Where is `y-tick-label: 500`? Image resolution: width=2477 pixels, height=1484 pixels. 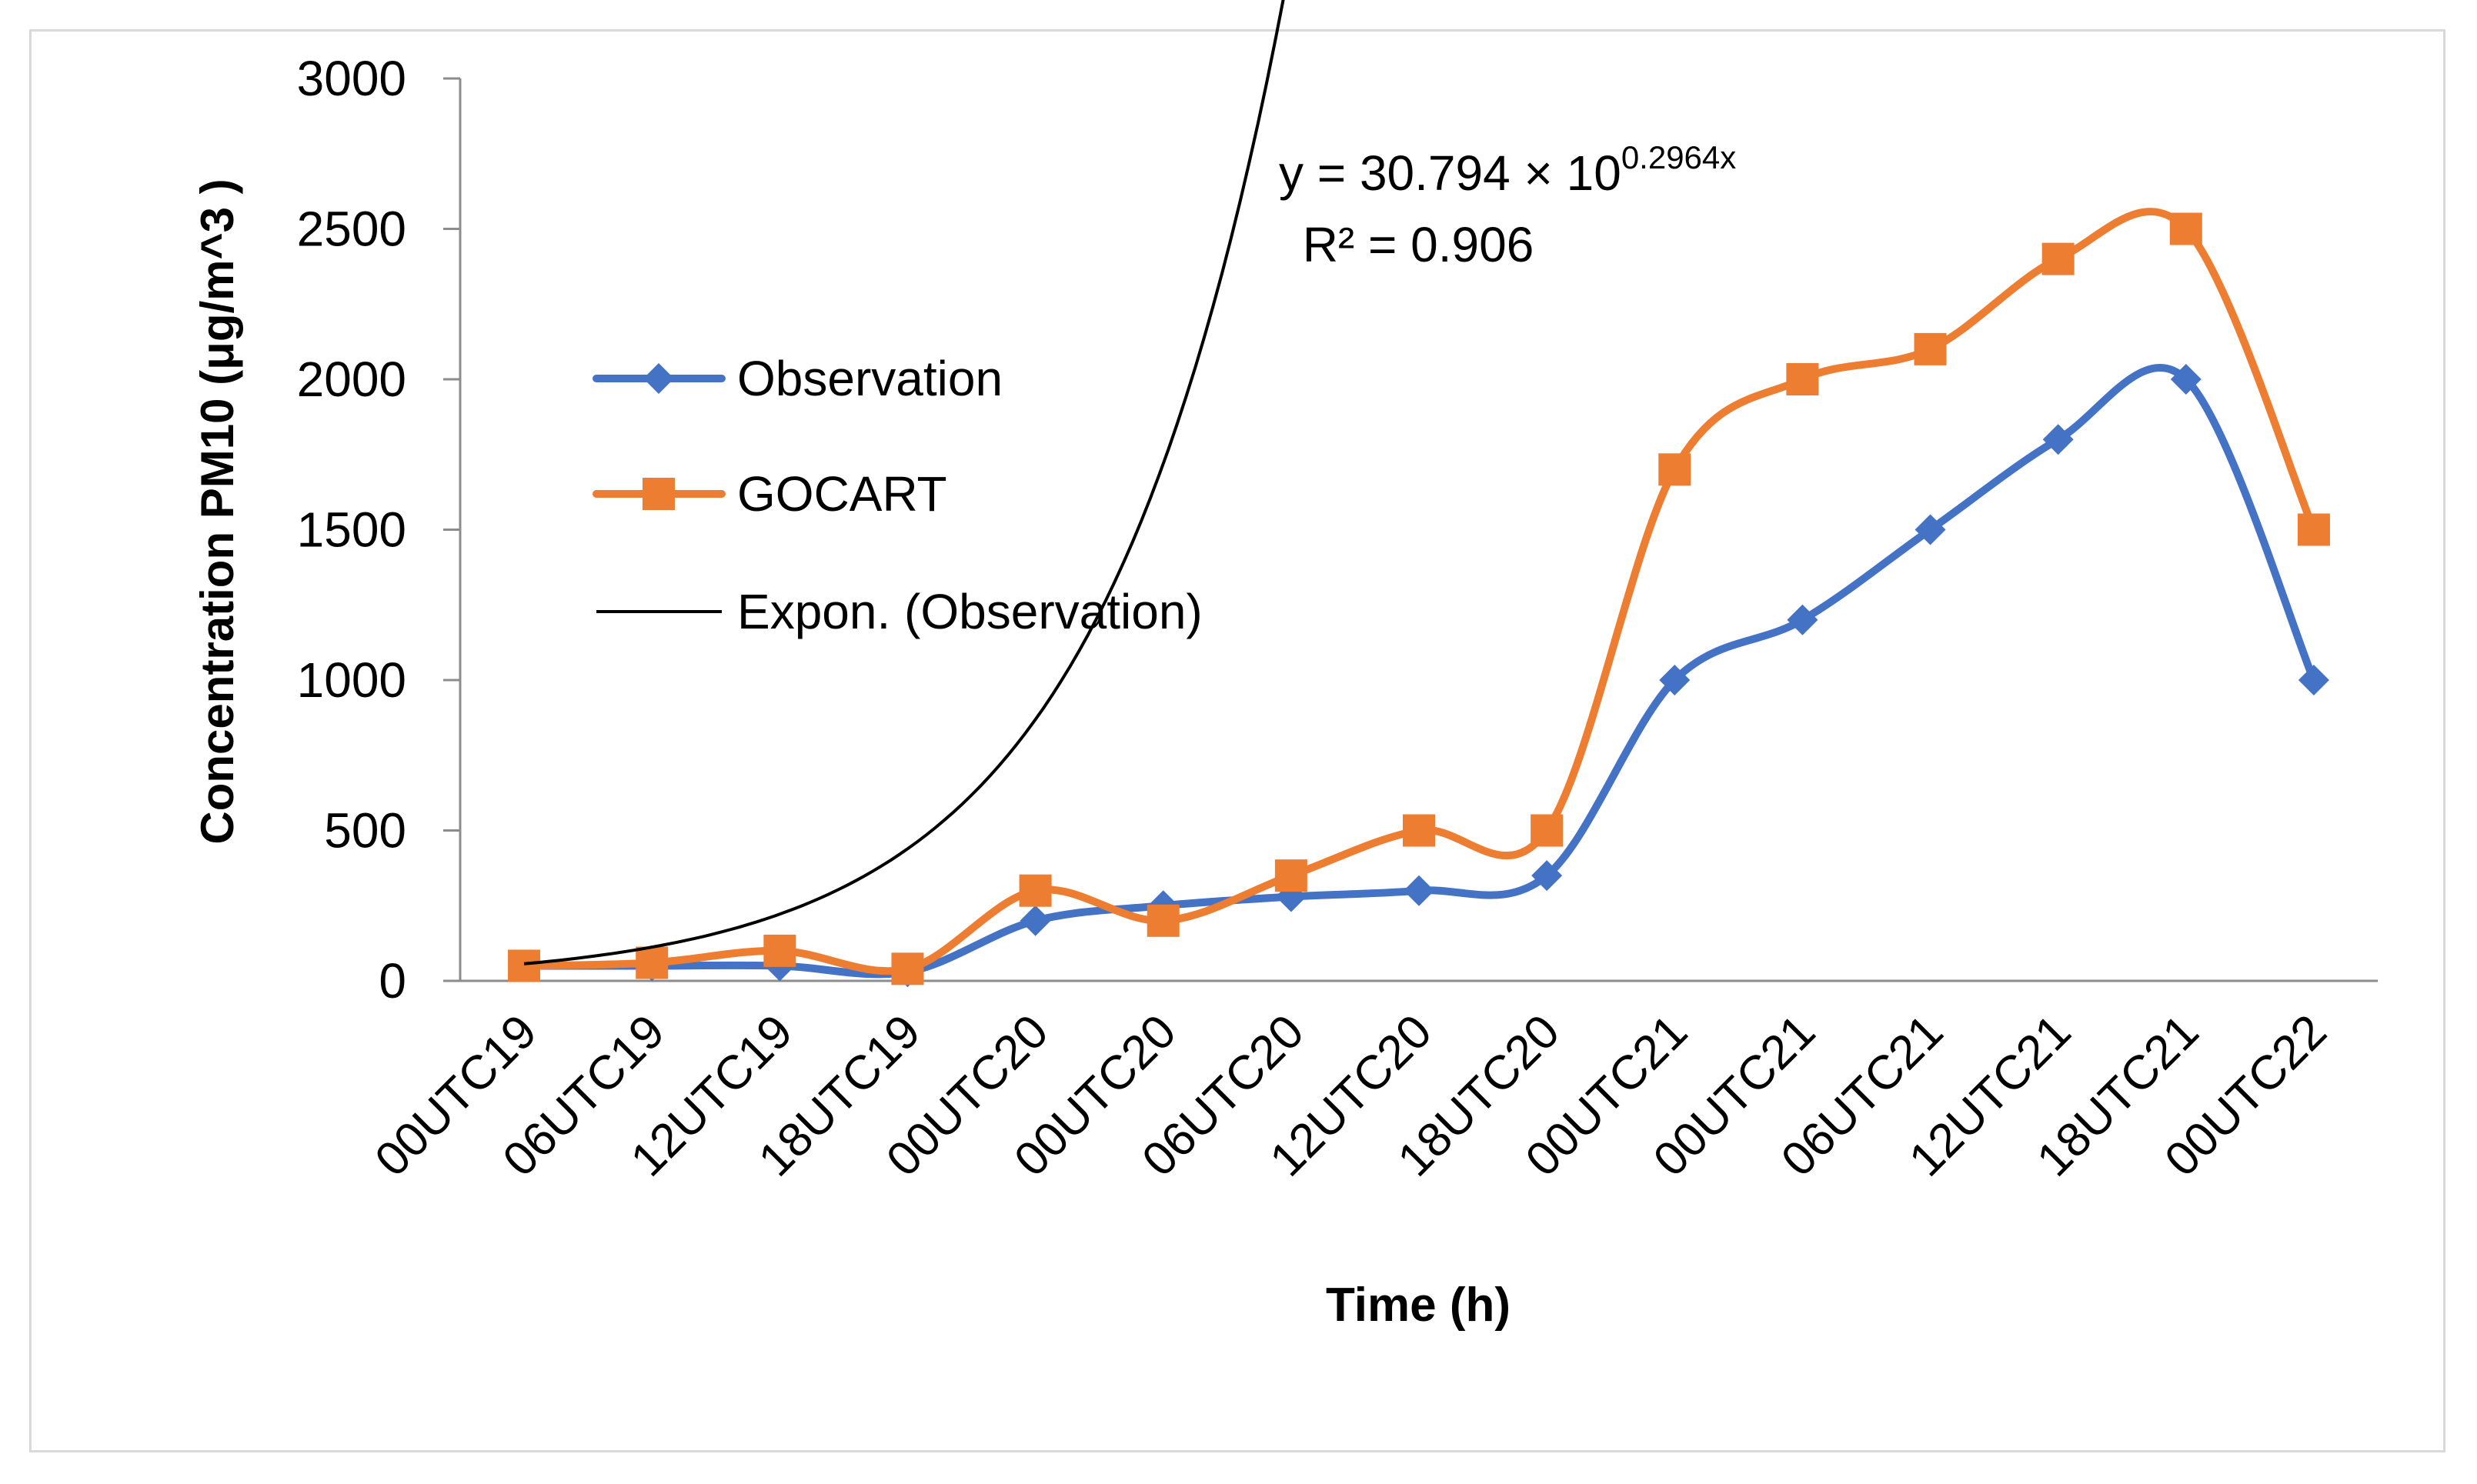 y-tick-label: 500 is located at coordinates (365, 831).